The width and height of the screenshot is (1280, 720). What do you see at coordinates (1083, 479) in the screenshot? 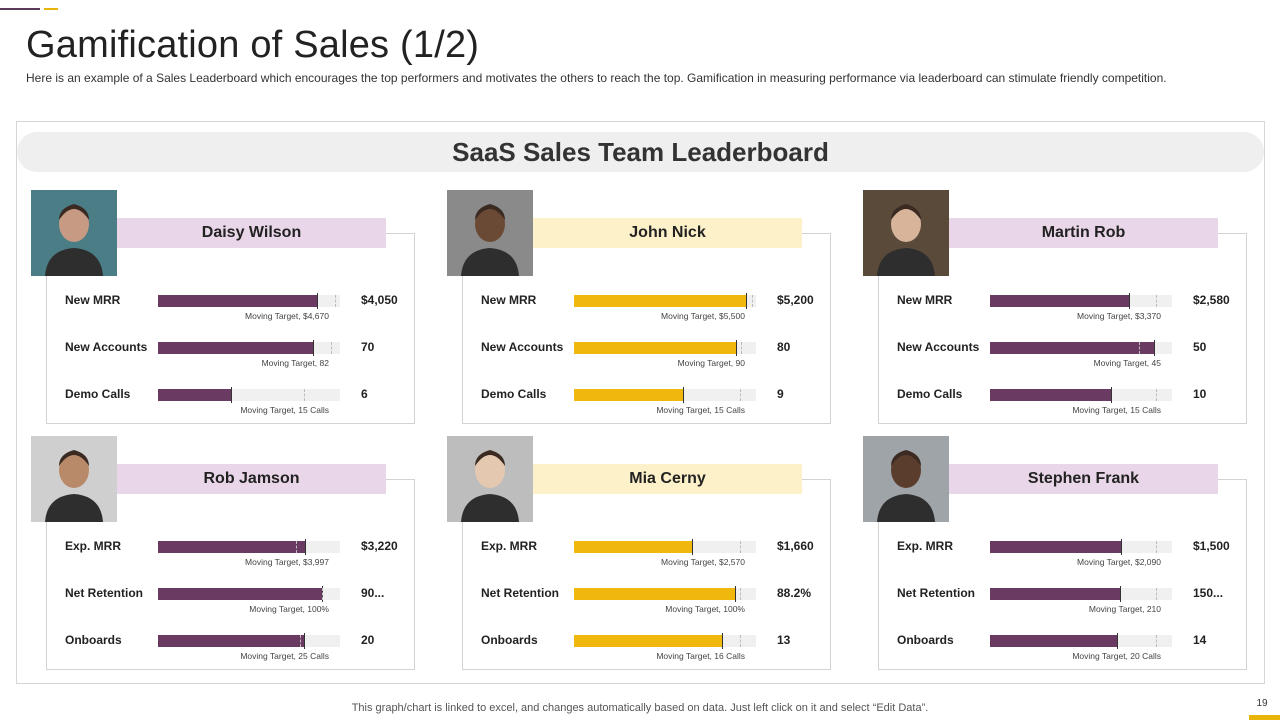
I see `person-name: Stephen Frank` at bounding box center [1083, 479].